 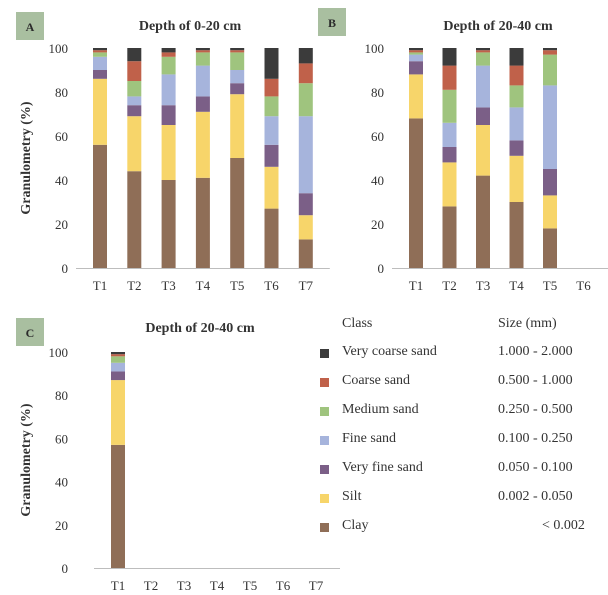 What do you see at coordinates (61, 482) in the screenshot?
I see `y-tick-label: 40` at bounding box center [61, 482].